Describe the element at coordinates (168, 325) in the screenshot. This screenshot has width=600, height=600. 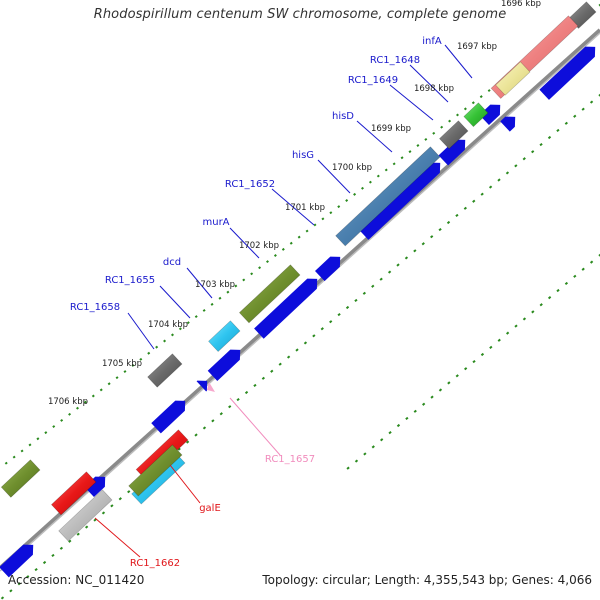
I see `kbp-tick-label: 1704 kbp` at that location.